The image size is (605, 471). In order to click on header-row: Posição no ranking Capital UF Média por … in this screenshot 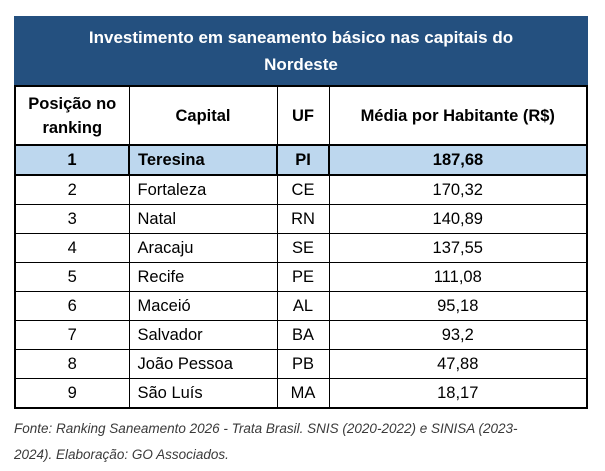, I will do `click(301, 115)`.